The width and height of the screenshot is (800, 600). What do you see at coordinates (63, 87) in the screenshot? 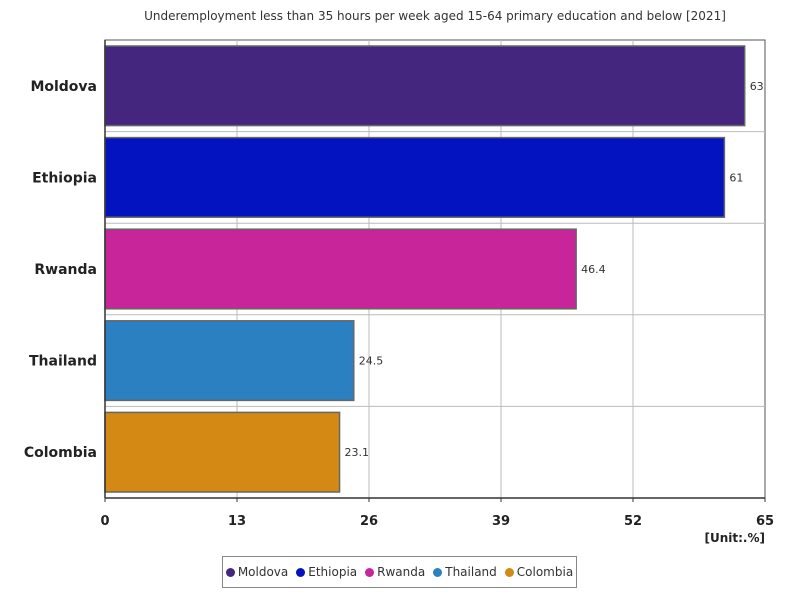
I see `category-label-moldova: Moldova` at bounding box center [63, 87].